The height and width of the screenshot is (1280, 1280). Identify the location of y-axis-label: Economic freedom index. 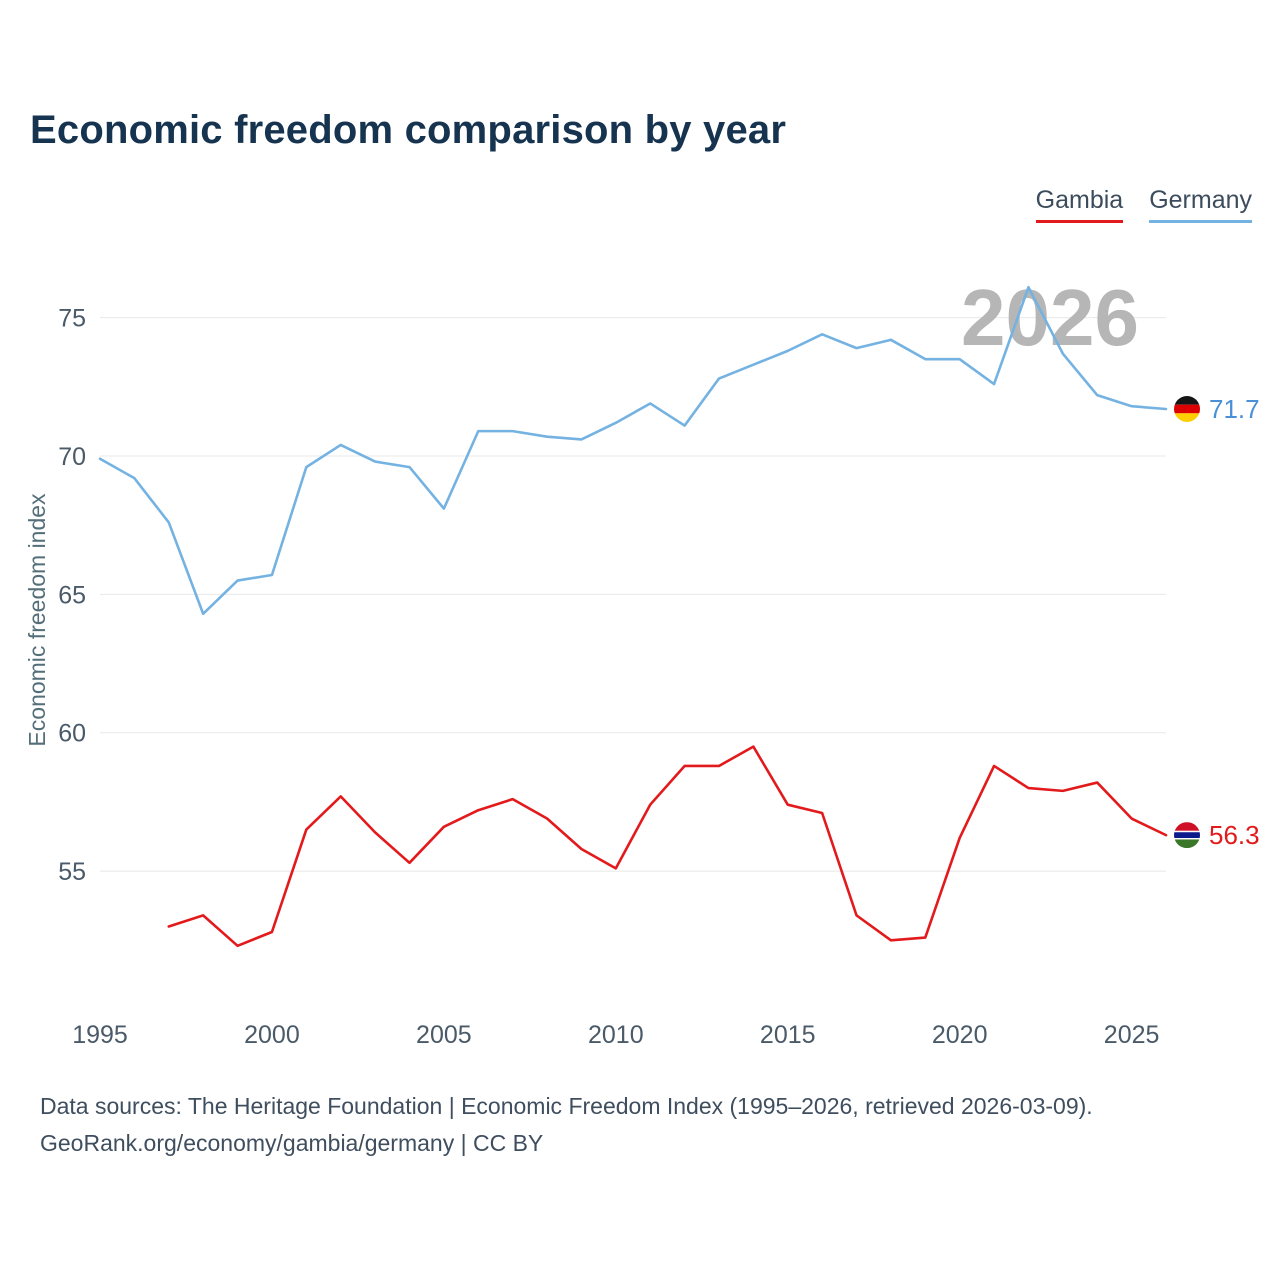
(37, 620).